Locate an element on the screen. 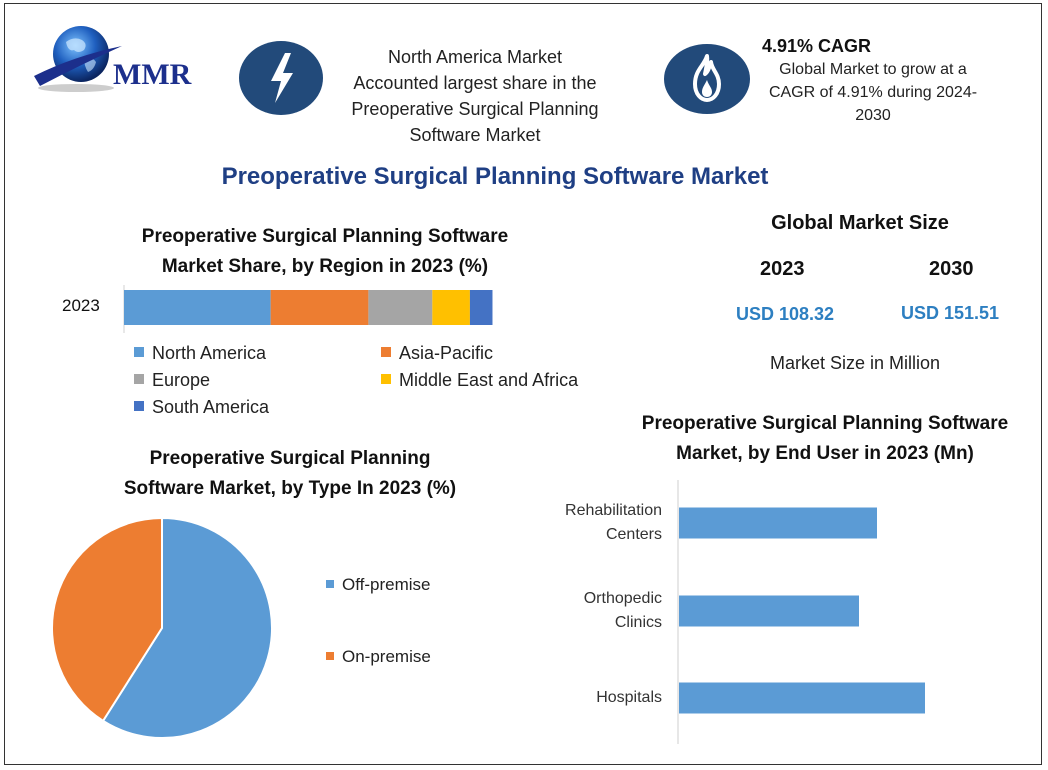 This screenshot has width=1048, height=770. type-chart-title-line: Software Market, by Type In 2023 (%) is located at coordinates (290, 488).